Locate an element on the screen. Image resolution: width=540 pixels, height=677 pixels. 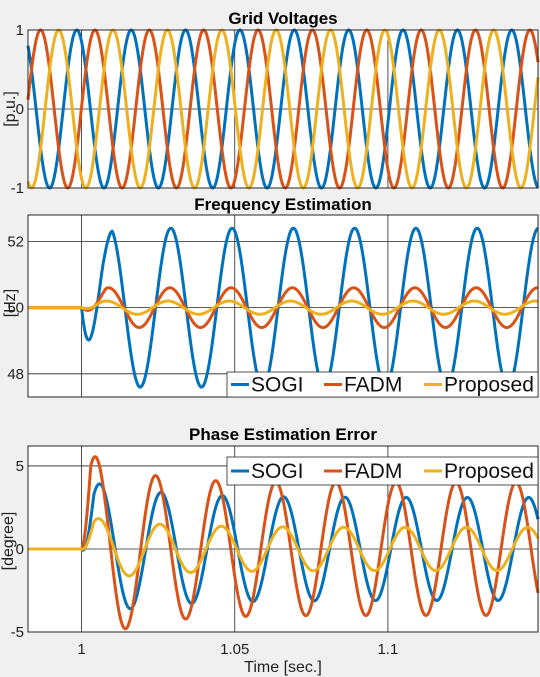
x-axis-label: Time [sec.] is located at coordinates (283, 667).